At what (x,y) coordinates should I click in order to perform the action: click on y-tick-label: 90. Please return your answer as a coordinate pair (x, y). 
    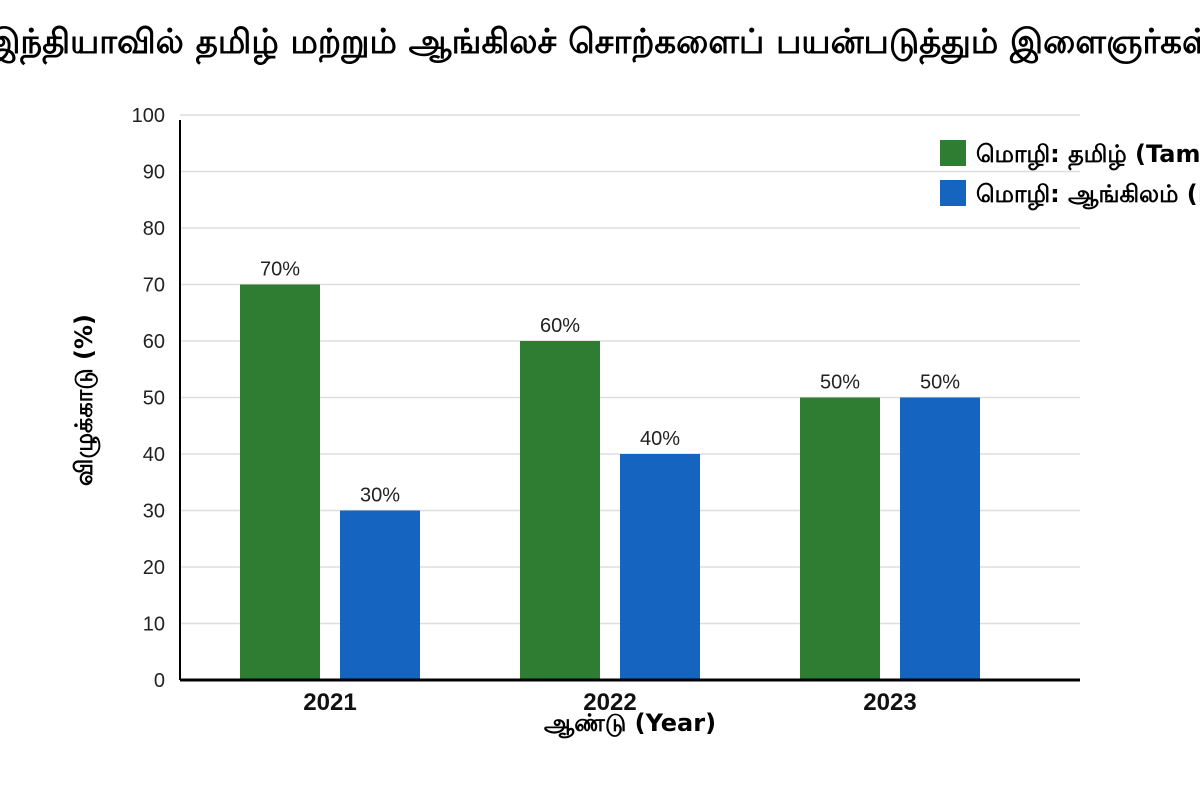
    Looking at the image, I should click on (154, 173).